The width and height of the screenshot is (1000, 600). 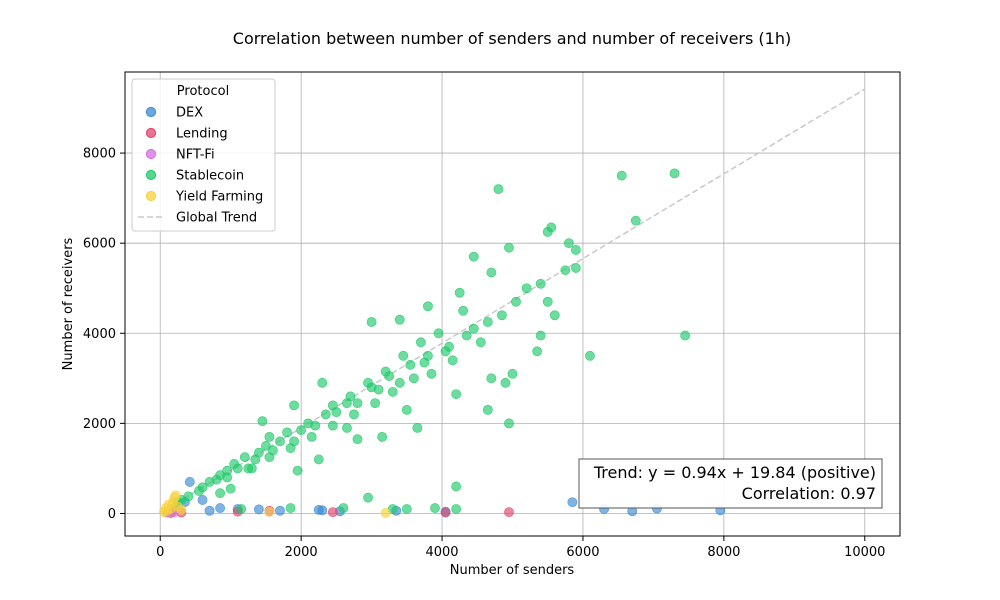 I want to click on legend-label-lending: Lending, so click(x=202, y=134).